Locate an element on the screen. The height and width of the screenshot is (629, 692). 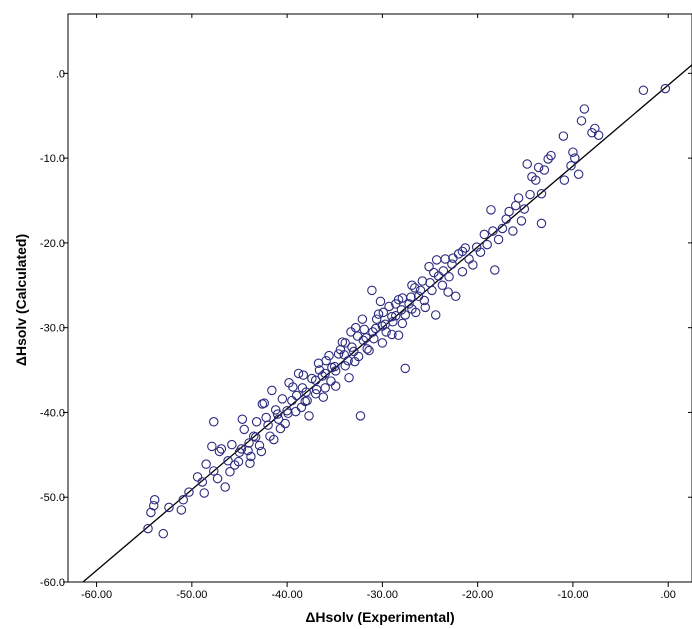
x-axis-title: ΔHsolv (Experimental) is located at coordinates (379, 617).